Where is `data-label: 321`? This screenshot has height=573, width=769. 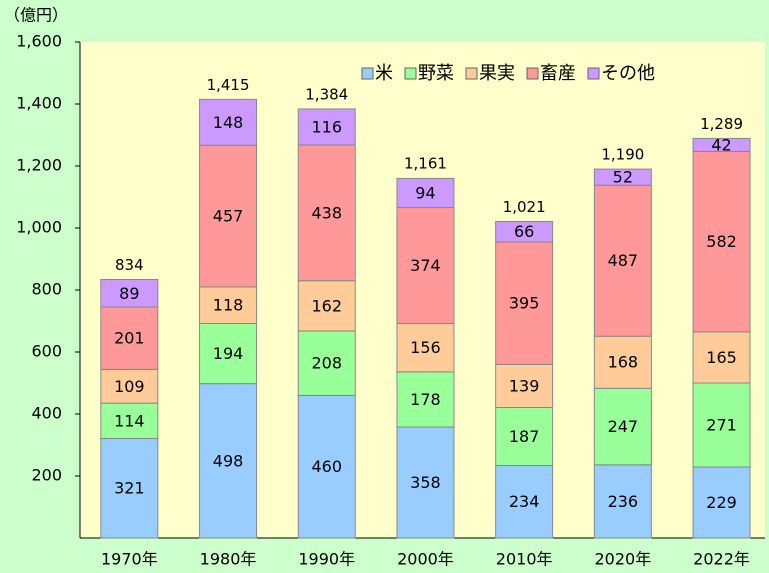
data-label: 321 is located at coordinates (129, 488).